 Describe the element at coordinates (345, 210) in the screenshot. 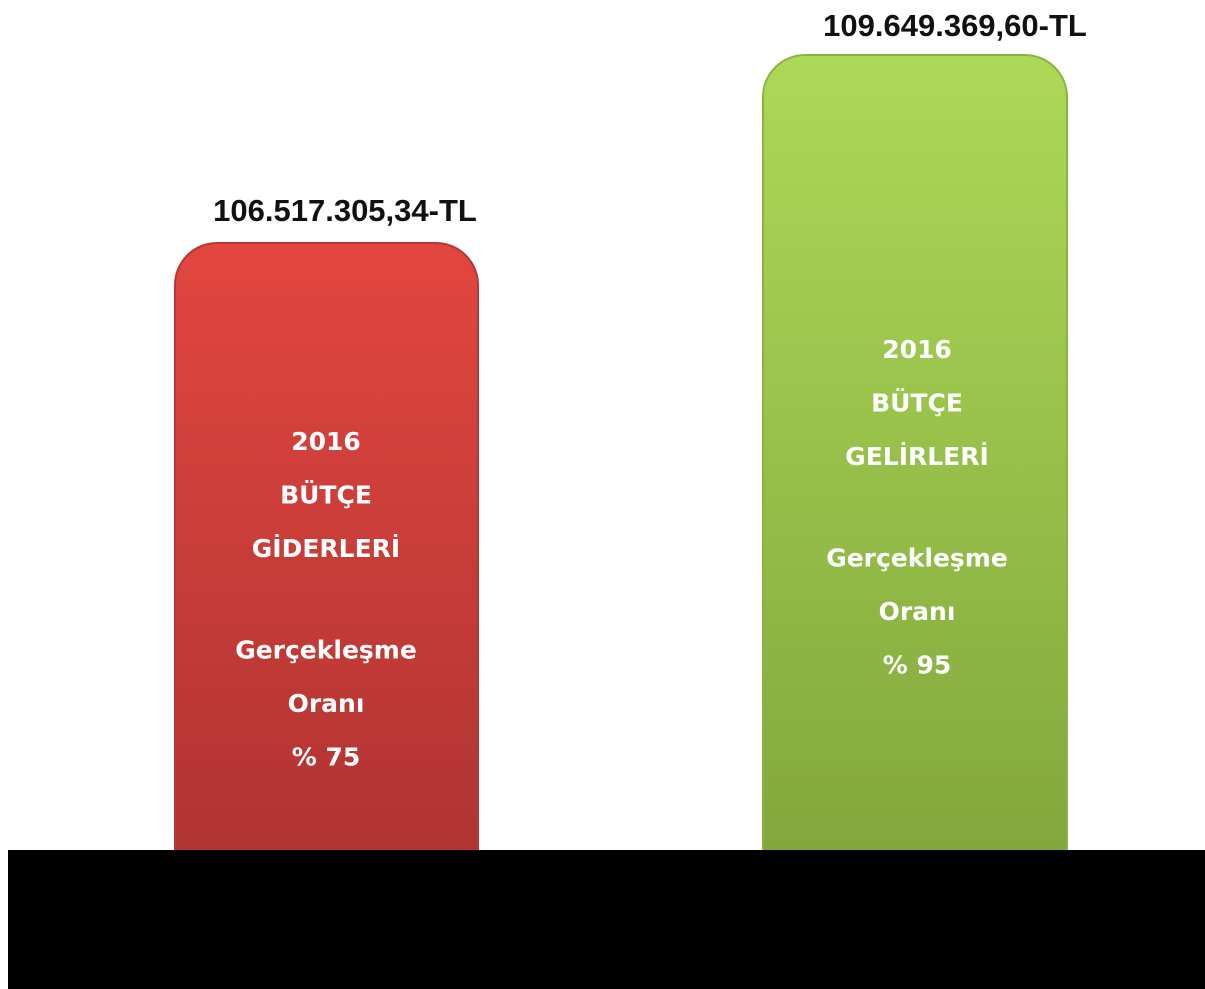

I see `amount-label: 106.517.305,34-TL` at that location.